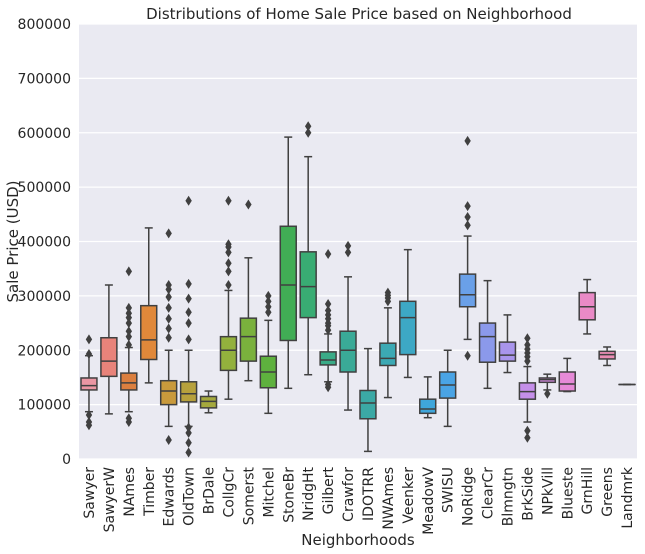 The image size is (645, 554). Describe the element at coordinates (348, 325) in the screenshot. I see `box-group-crawfor` at that location.